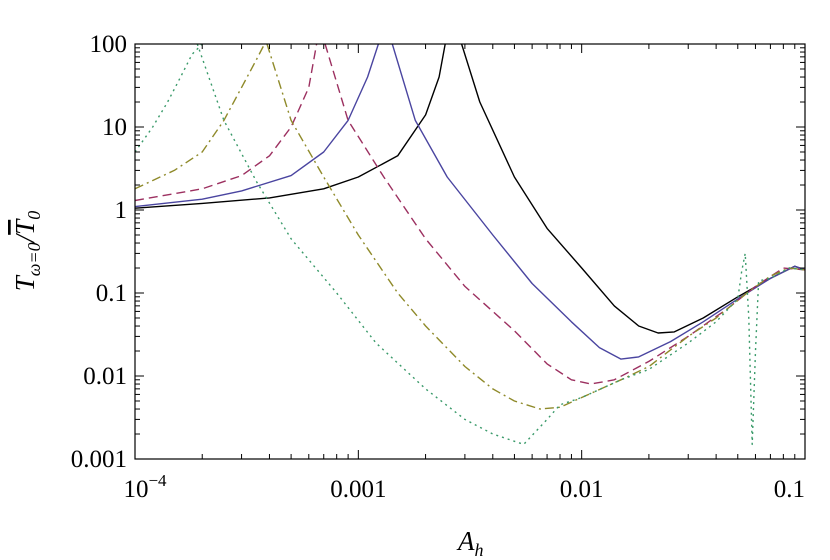  What do you see at coordinates (105, 376) in the screenshot?
I see `y-tick-label: 0.01` at bounding box center [105, 376].